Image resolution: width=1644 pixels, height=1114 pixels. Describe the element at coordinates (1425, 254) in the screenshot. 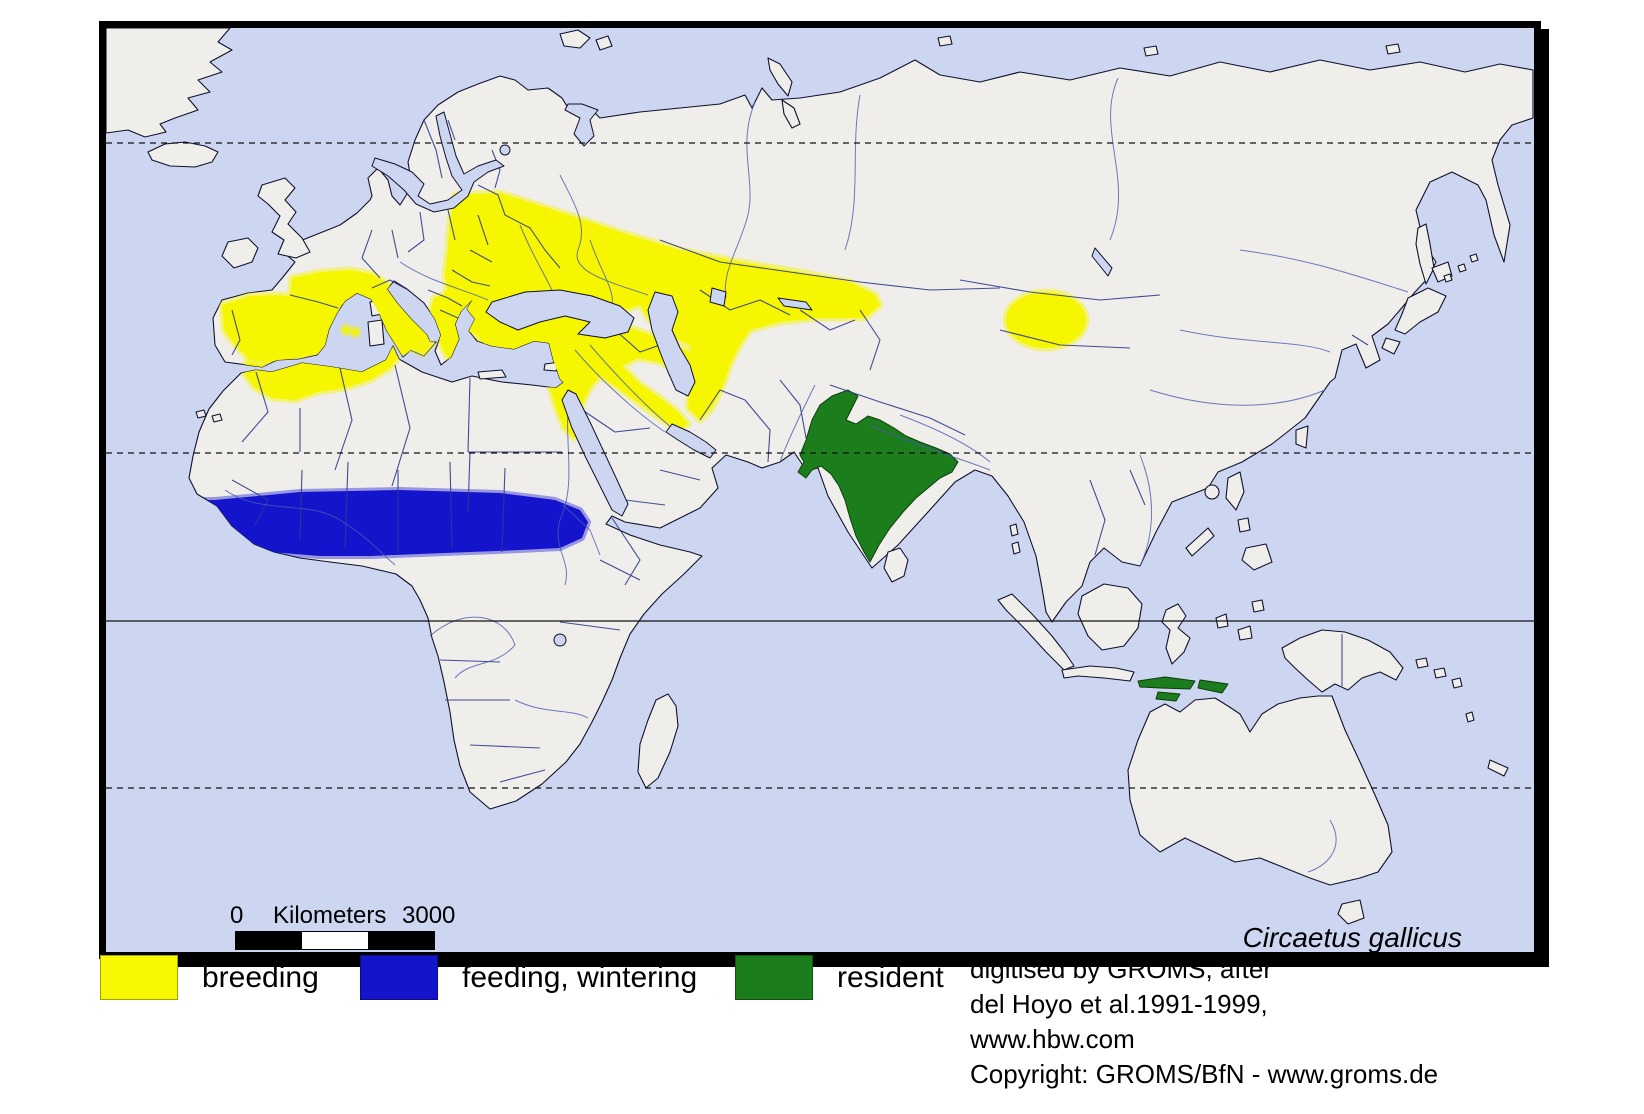

I see `island-sakhalin` at that location.